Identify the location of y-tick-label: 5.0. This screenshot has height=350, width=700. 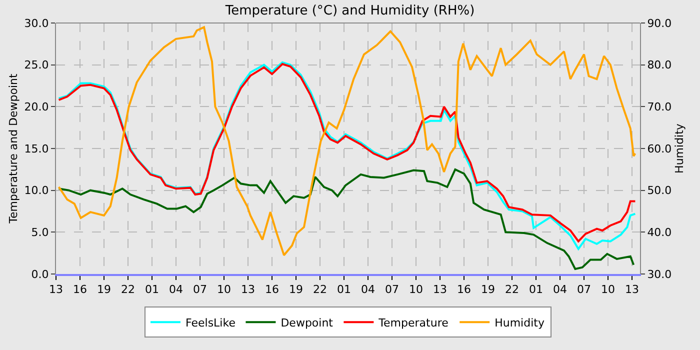
(40, 233).